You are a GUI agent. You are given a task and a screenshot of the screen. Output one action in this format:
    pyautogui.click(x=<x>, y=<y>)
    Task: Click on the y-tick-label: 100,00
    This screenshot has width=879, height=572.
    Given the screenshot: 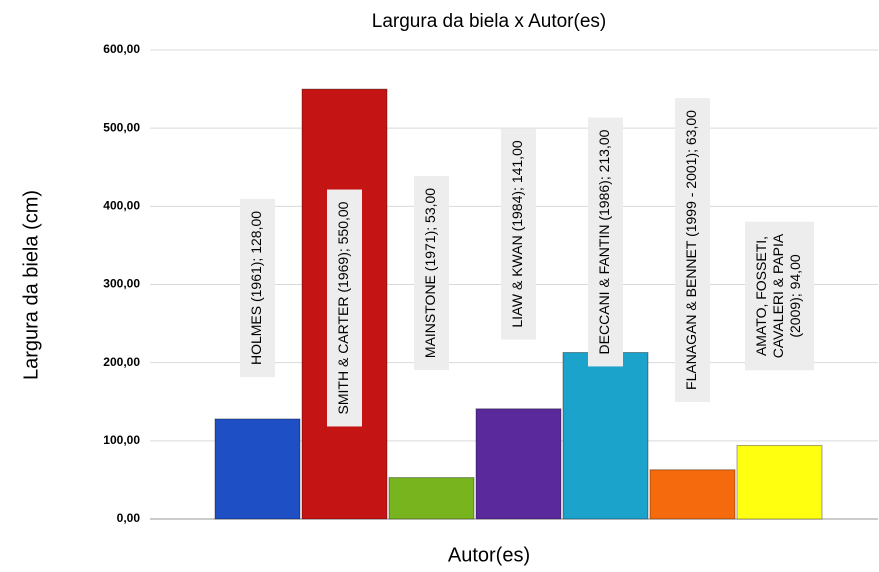 What is the action you would take?
    pyautogui.click(x=121, y=440)
    